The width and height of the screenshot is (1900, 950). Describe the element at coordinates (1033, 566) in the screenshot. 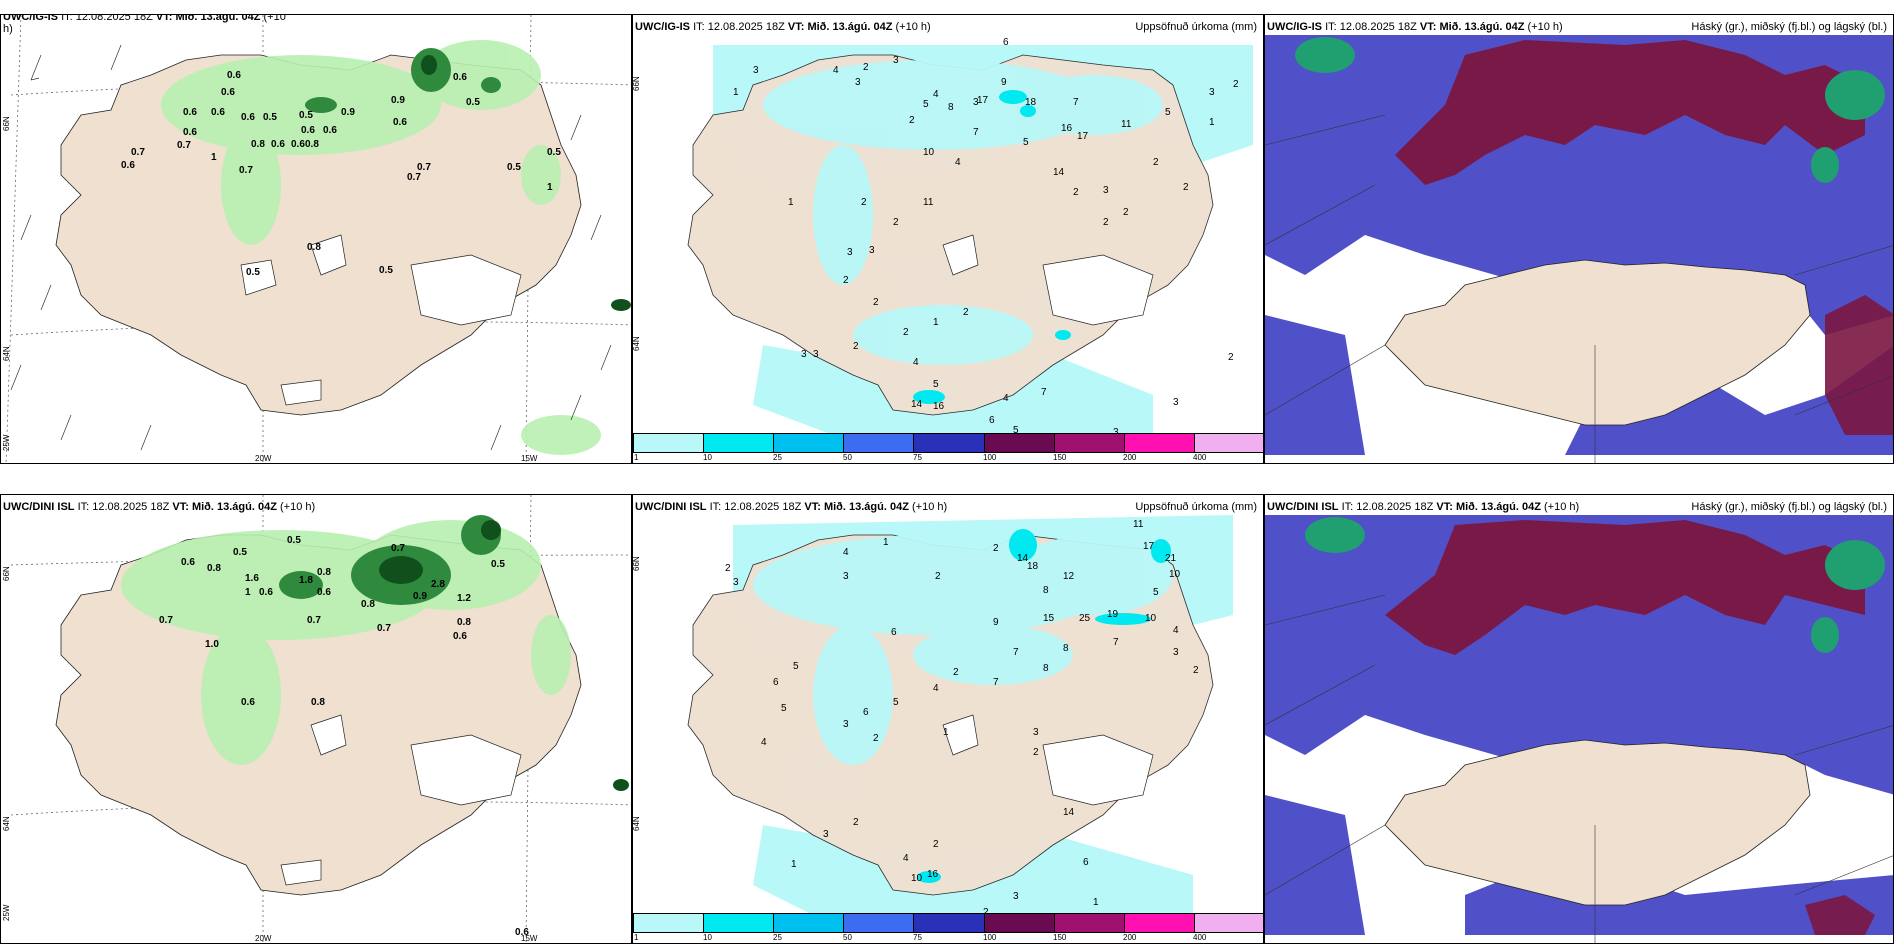

I see `precip-label: 18` at that location.